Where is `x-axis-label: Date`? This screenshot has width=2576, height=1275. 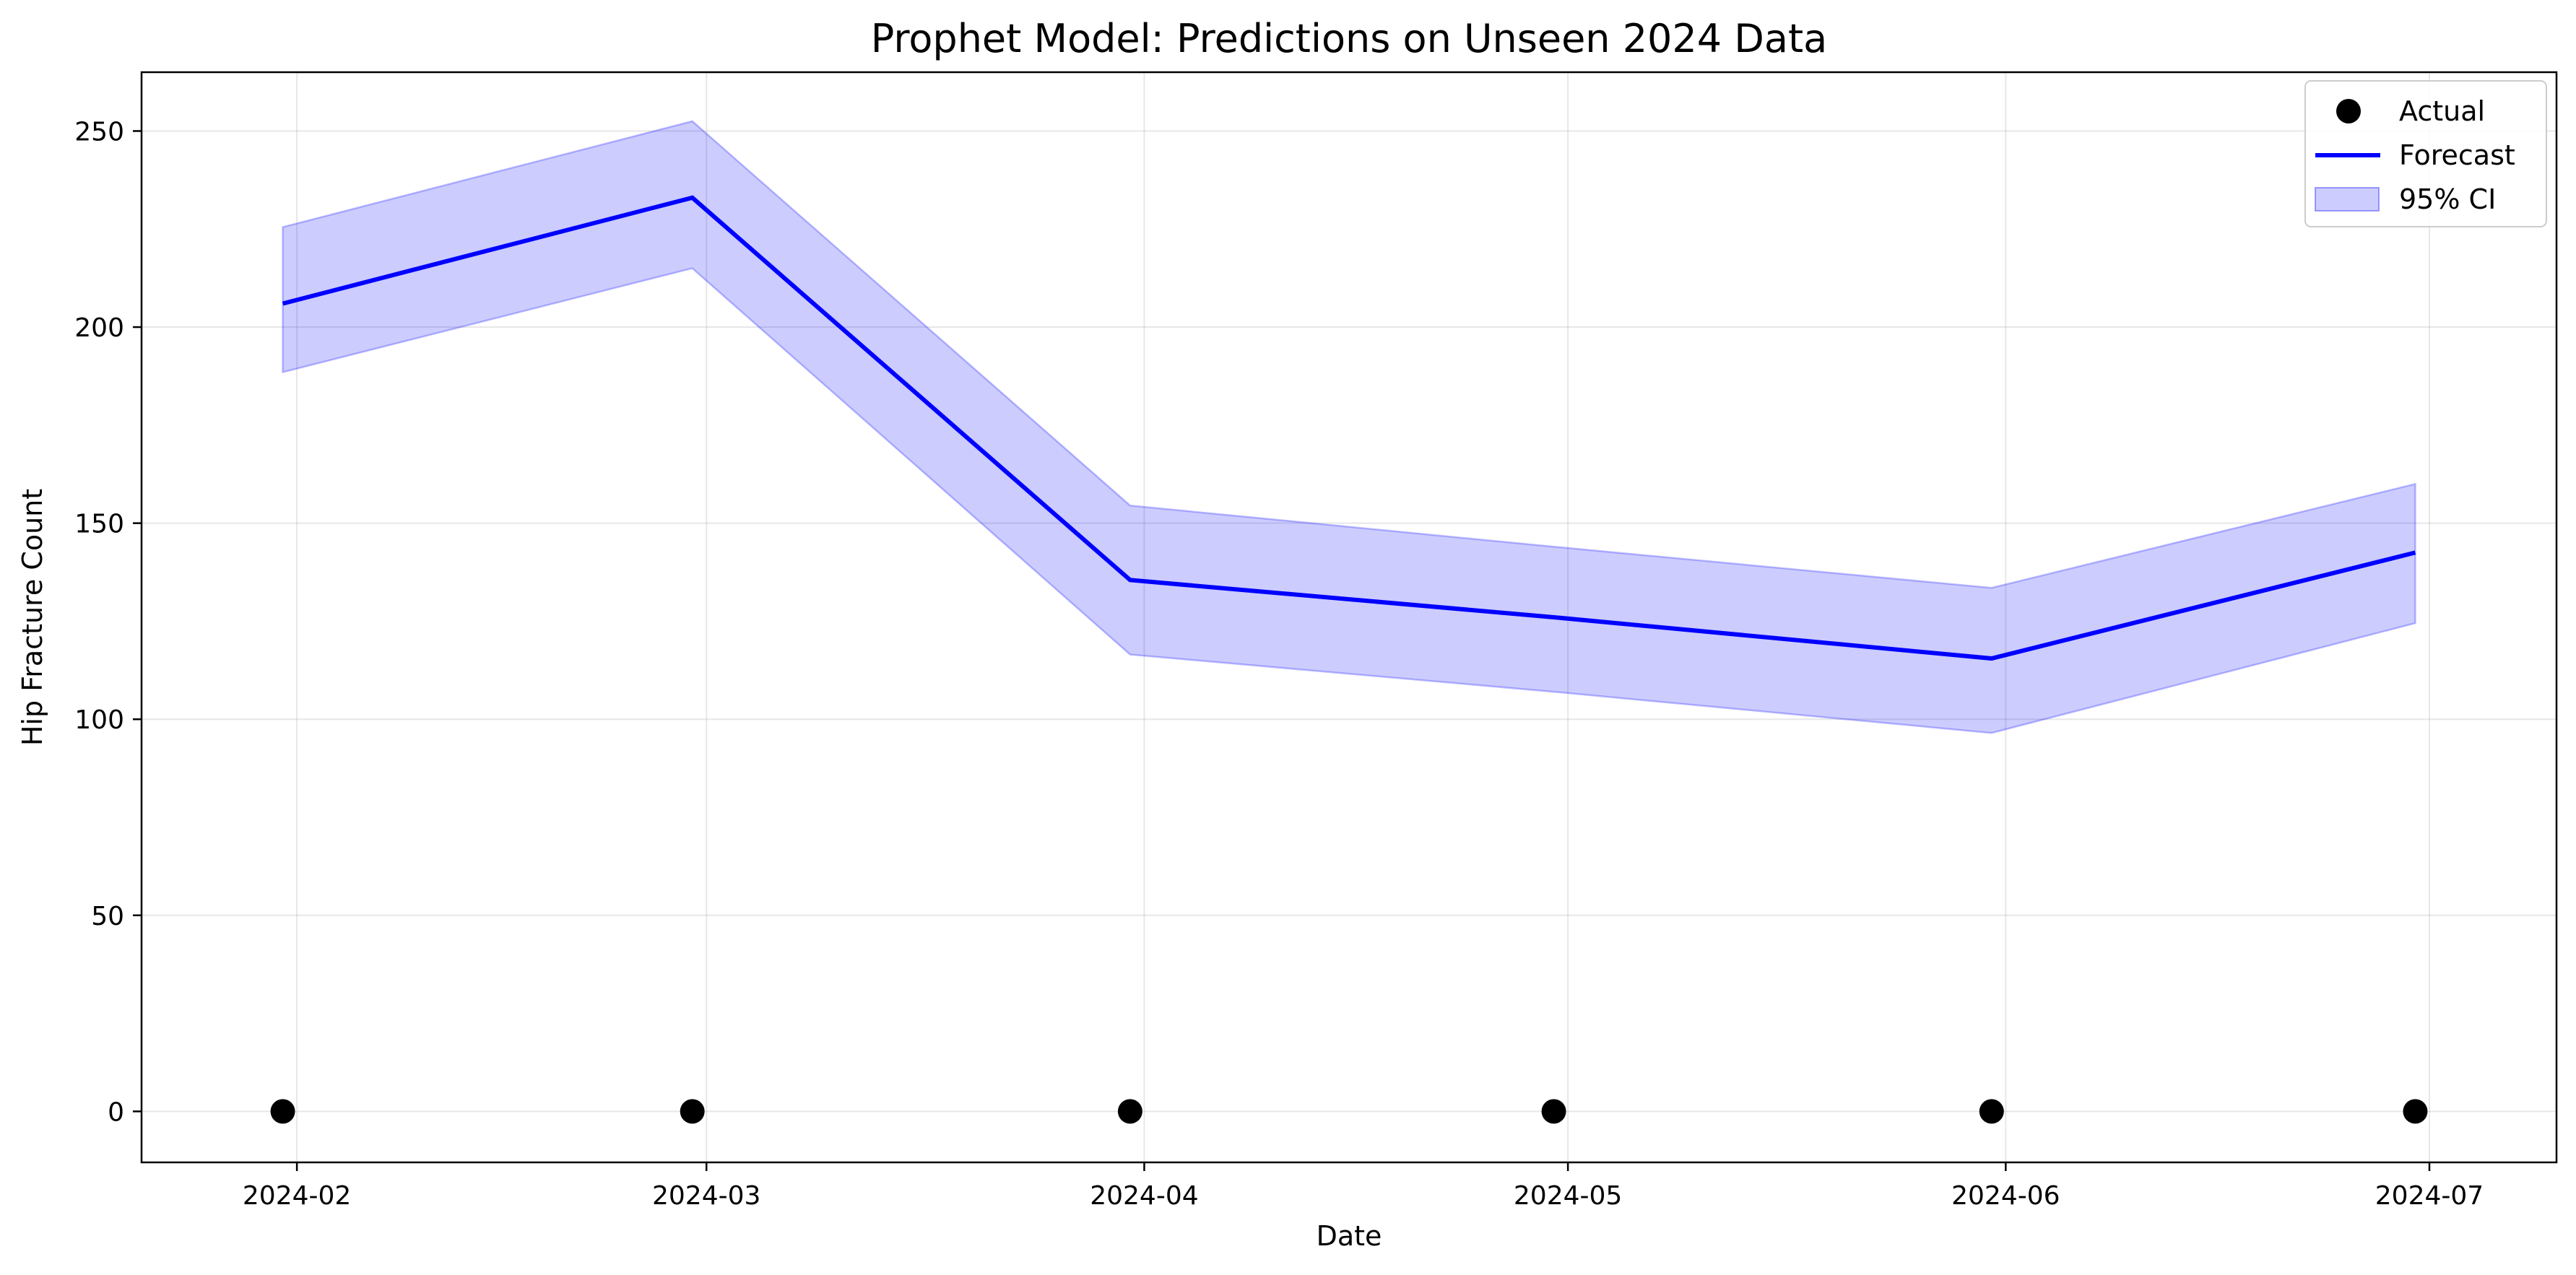
x-axis-label: Date is located at coordinates (1349, 1236).